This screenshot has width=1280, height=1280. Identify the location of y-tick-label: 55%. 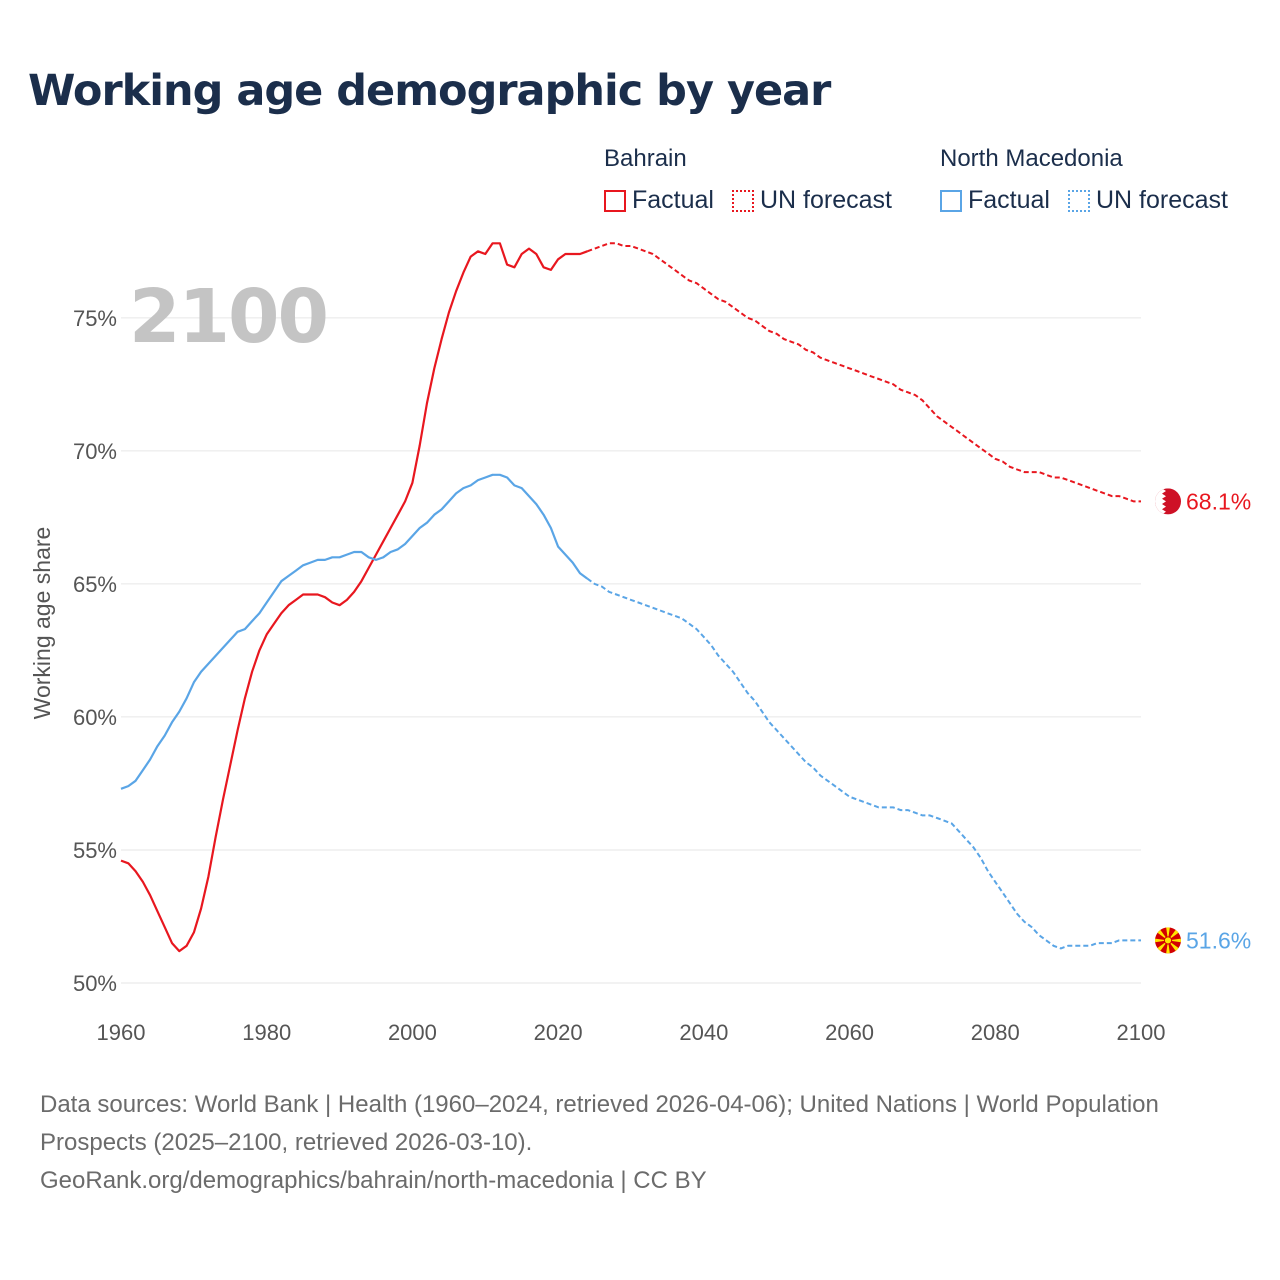
(95, 850).